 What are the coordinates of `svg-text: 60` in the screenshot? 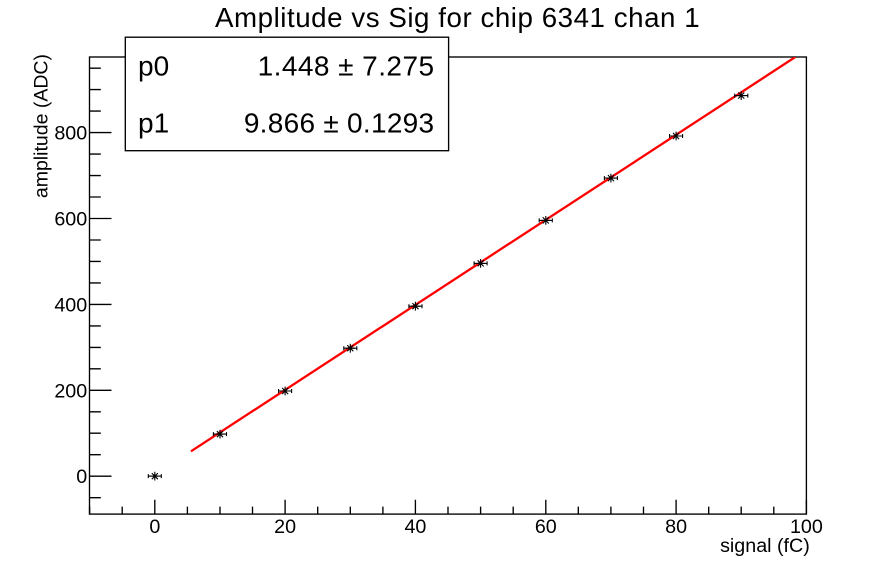 It's located at (546, 527).